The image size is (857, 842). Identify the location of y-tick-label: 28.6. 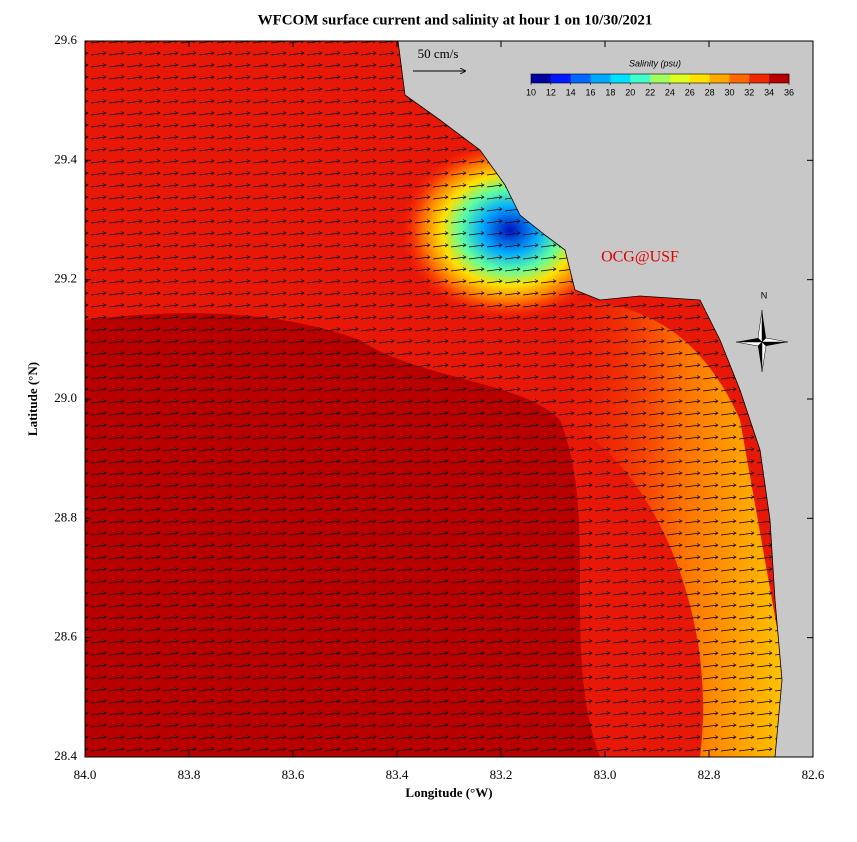
(65, 636).